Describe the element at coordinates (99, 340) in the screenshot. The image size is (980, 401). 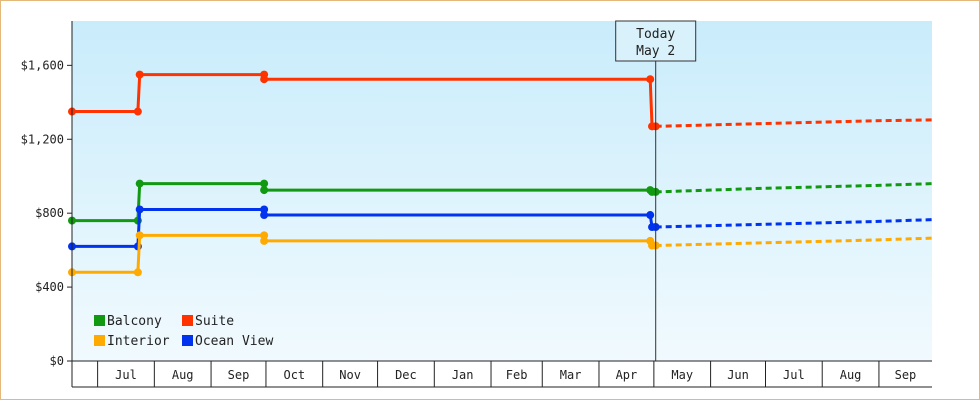
I see `legend-swatch-interior` at that location.